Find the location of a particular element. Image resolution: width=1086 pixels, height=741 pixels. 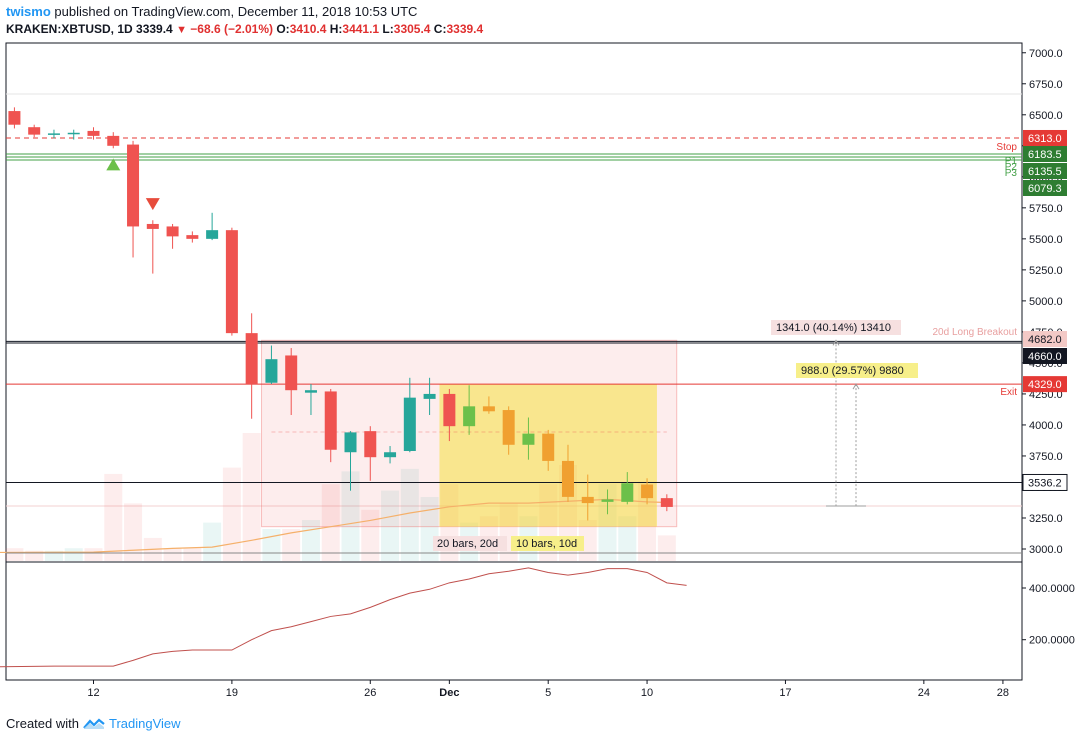

x-tick-label: 12 is located at coordinates (93, 693).